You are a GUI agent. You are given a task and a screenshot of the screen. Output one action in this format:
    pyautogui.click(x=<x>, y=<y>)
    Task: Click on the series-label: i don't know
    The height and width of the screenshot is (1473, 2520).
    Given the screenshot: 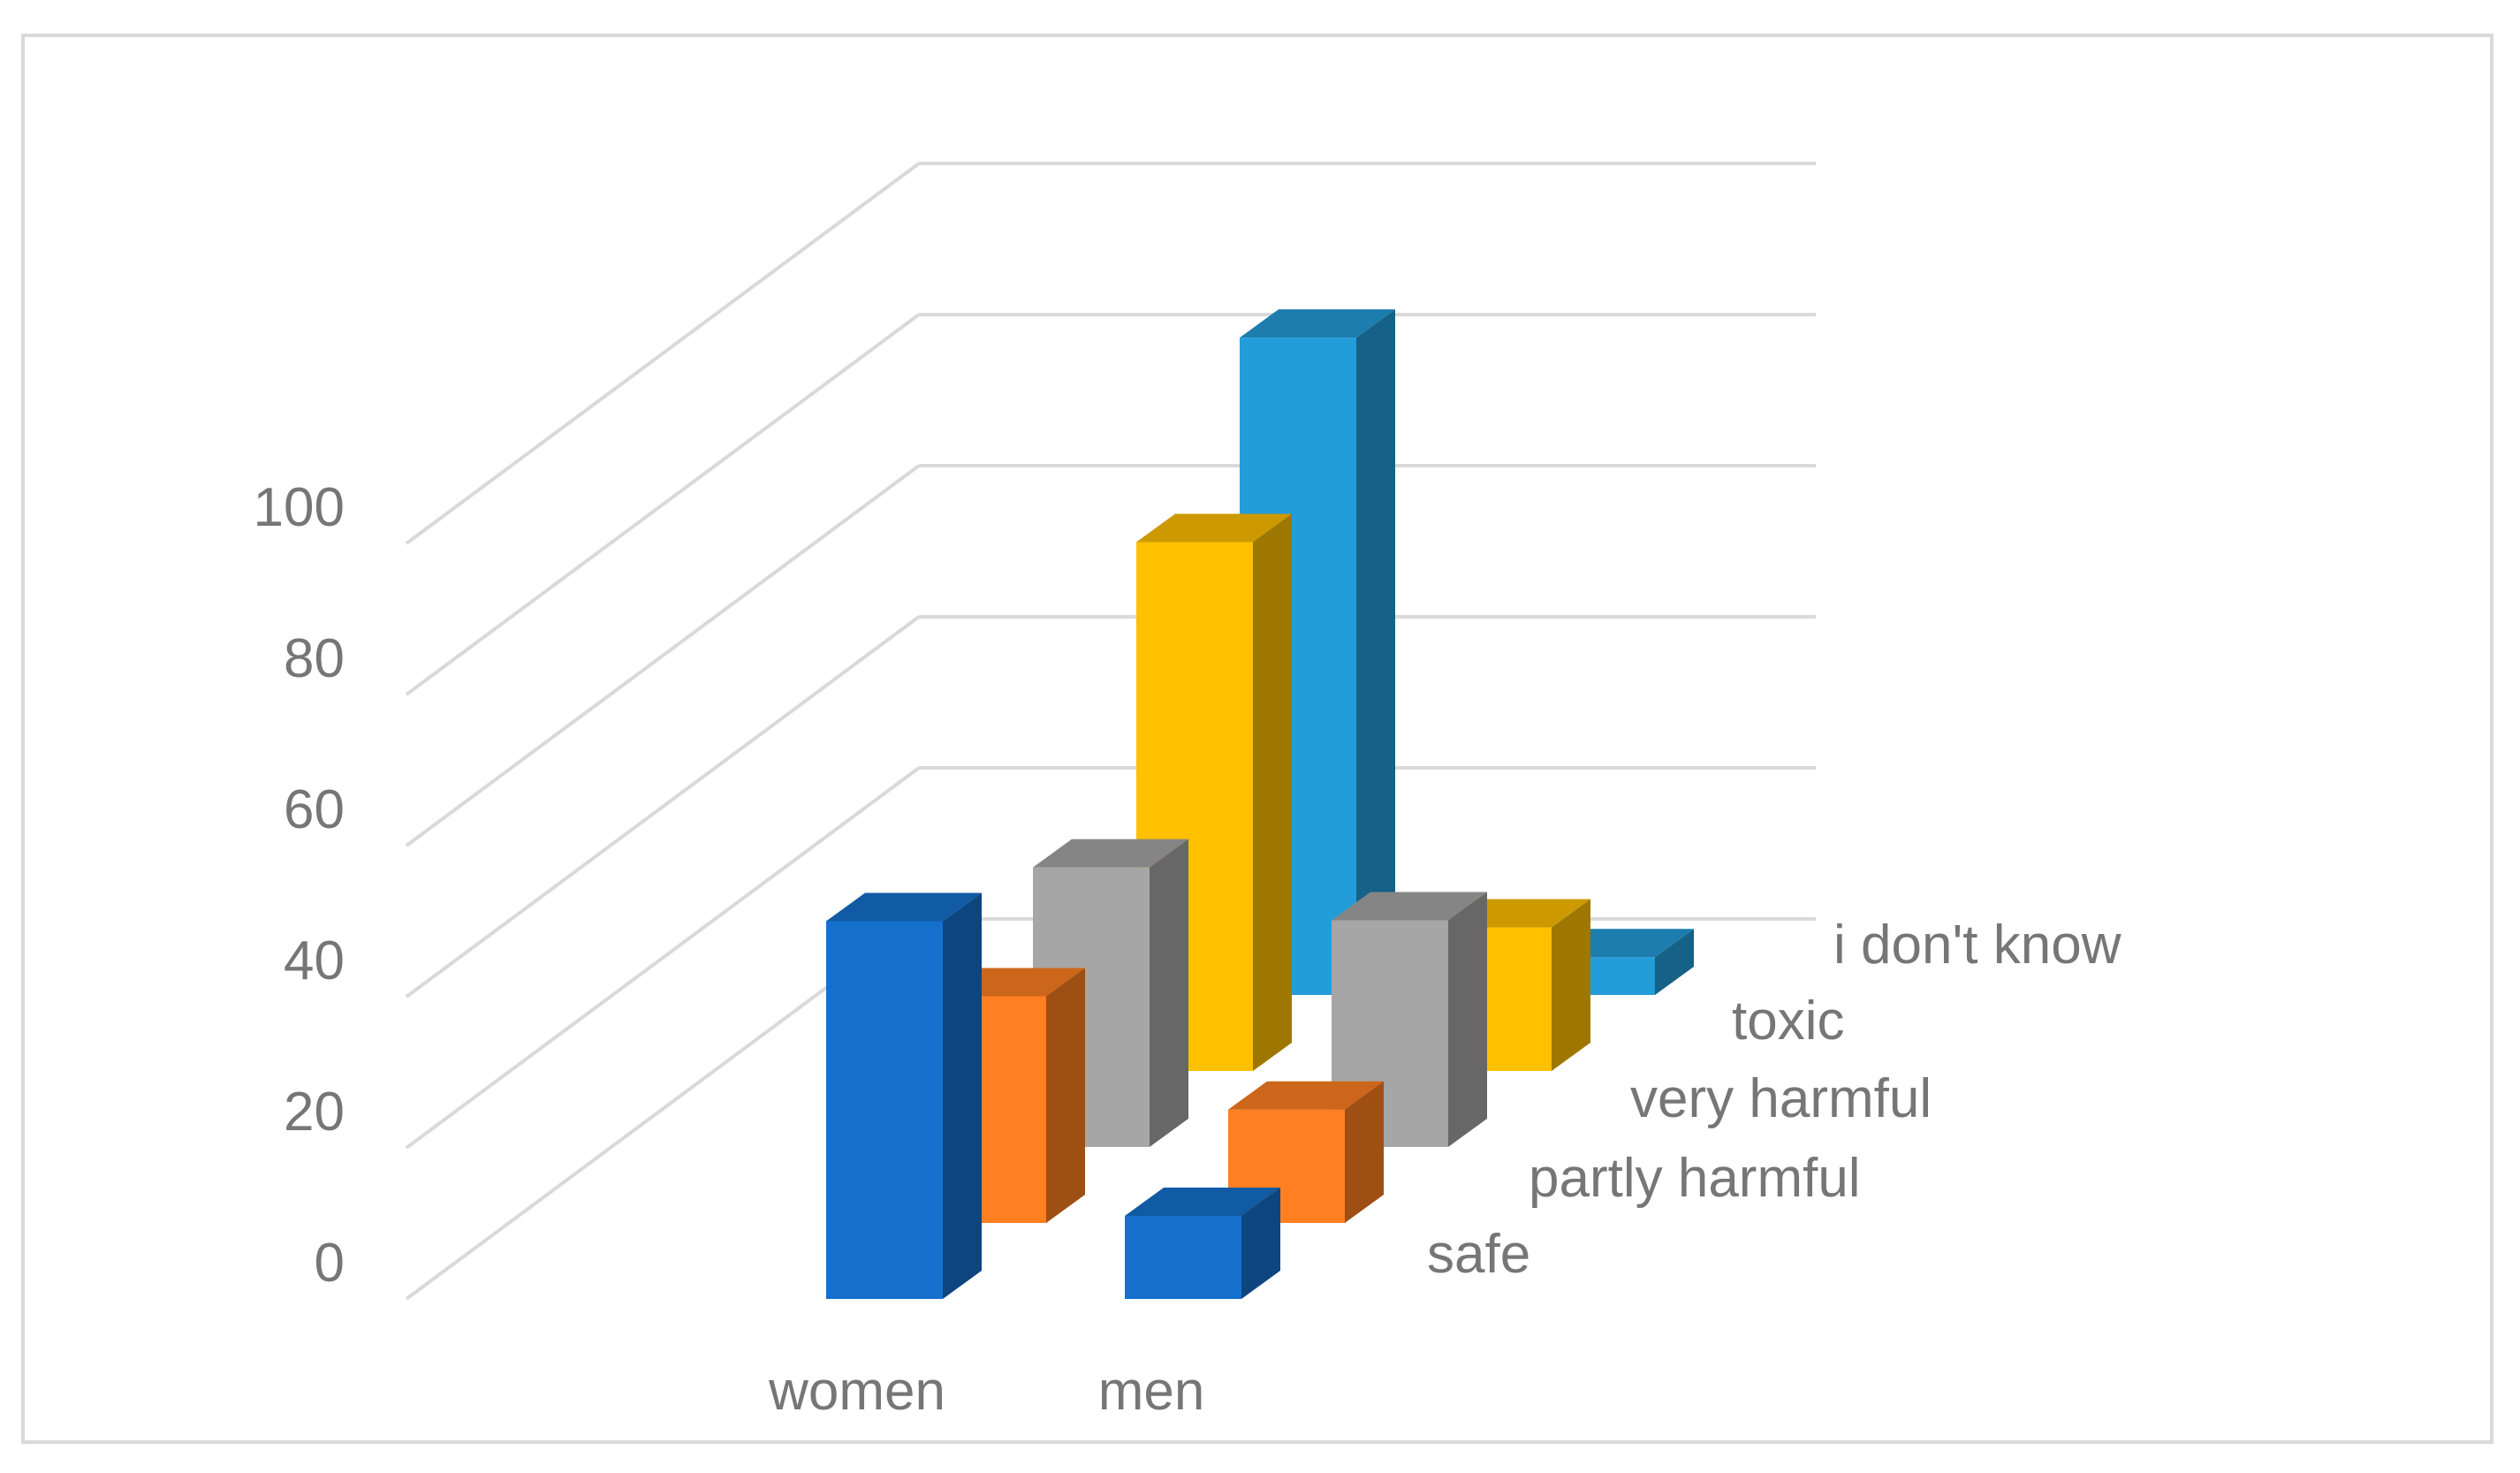 What is the action you would take?
    pyautogui.click(x=1978, y=945)
    